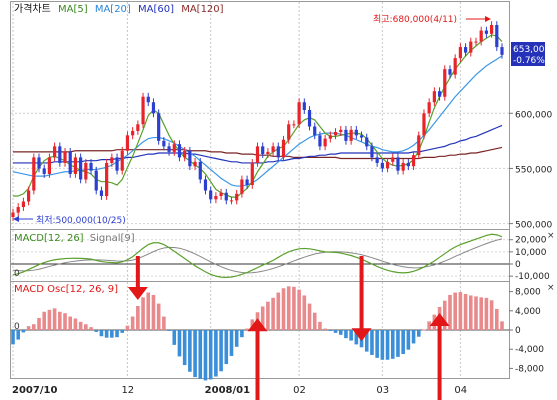 The height and width of the screenshot is (400, 557). What do you see at coordinates (34, 390) in the screenshot?
I see `x-tick-label: 2007/10` at bounding box center [34, 390].